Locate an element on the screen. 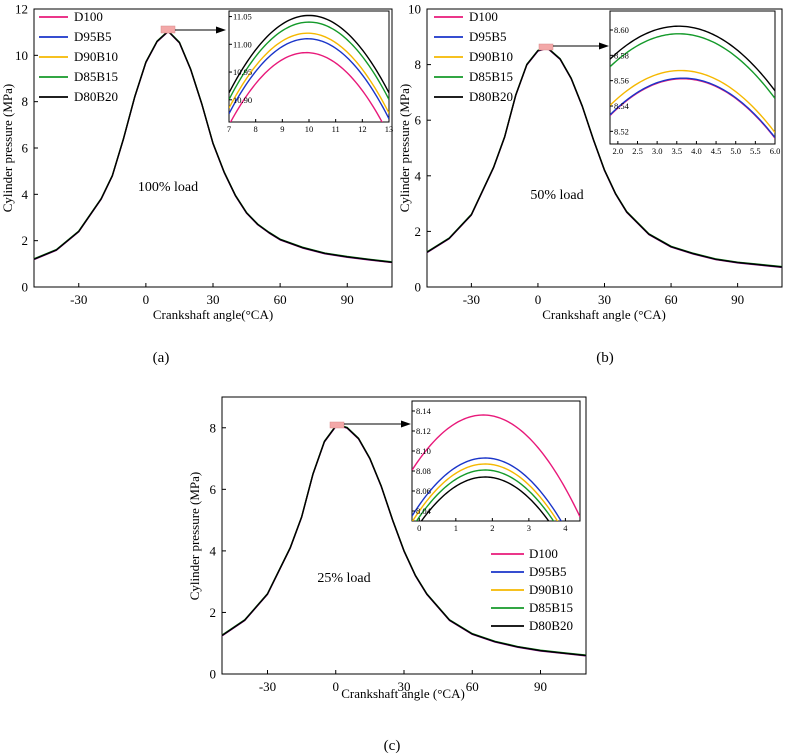 This screenshot has width=787, height=754. inset-y-tick-label: 8.04 is located at coordinates (424, 511).